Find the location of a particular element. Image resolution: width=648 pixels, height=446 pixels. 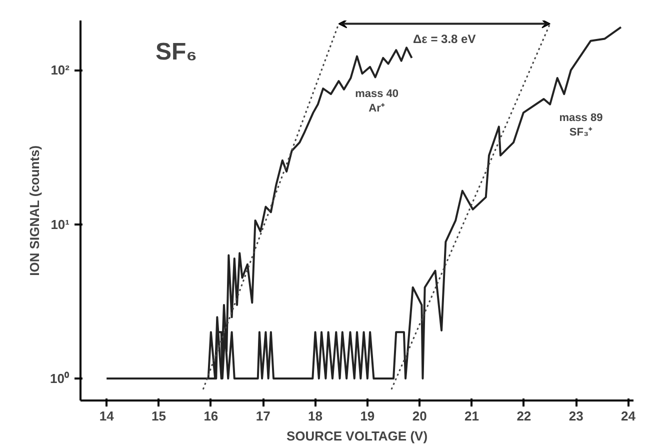

x-tick-label: 23 is located at coordinates (576, 416).